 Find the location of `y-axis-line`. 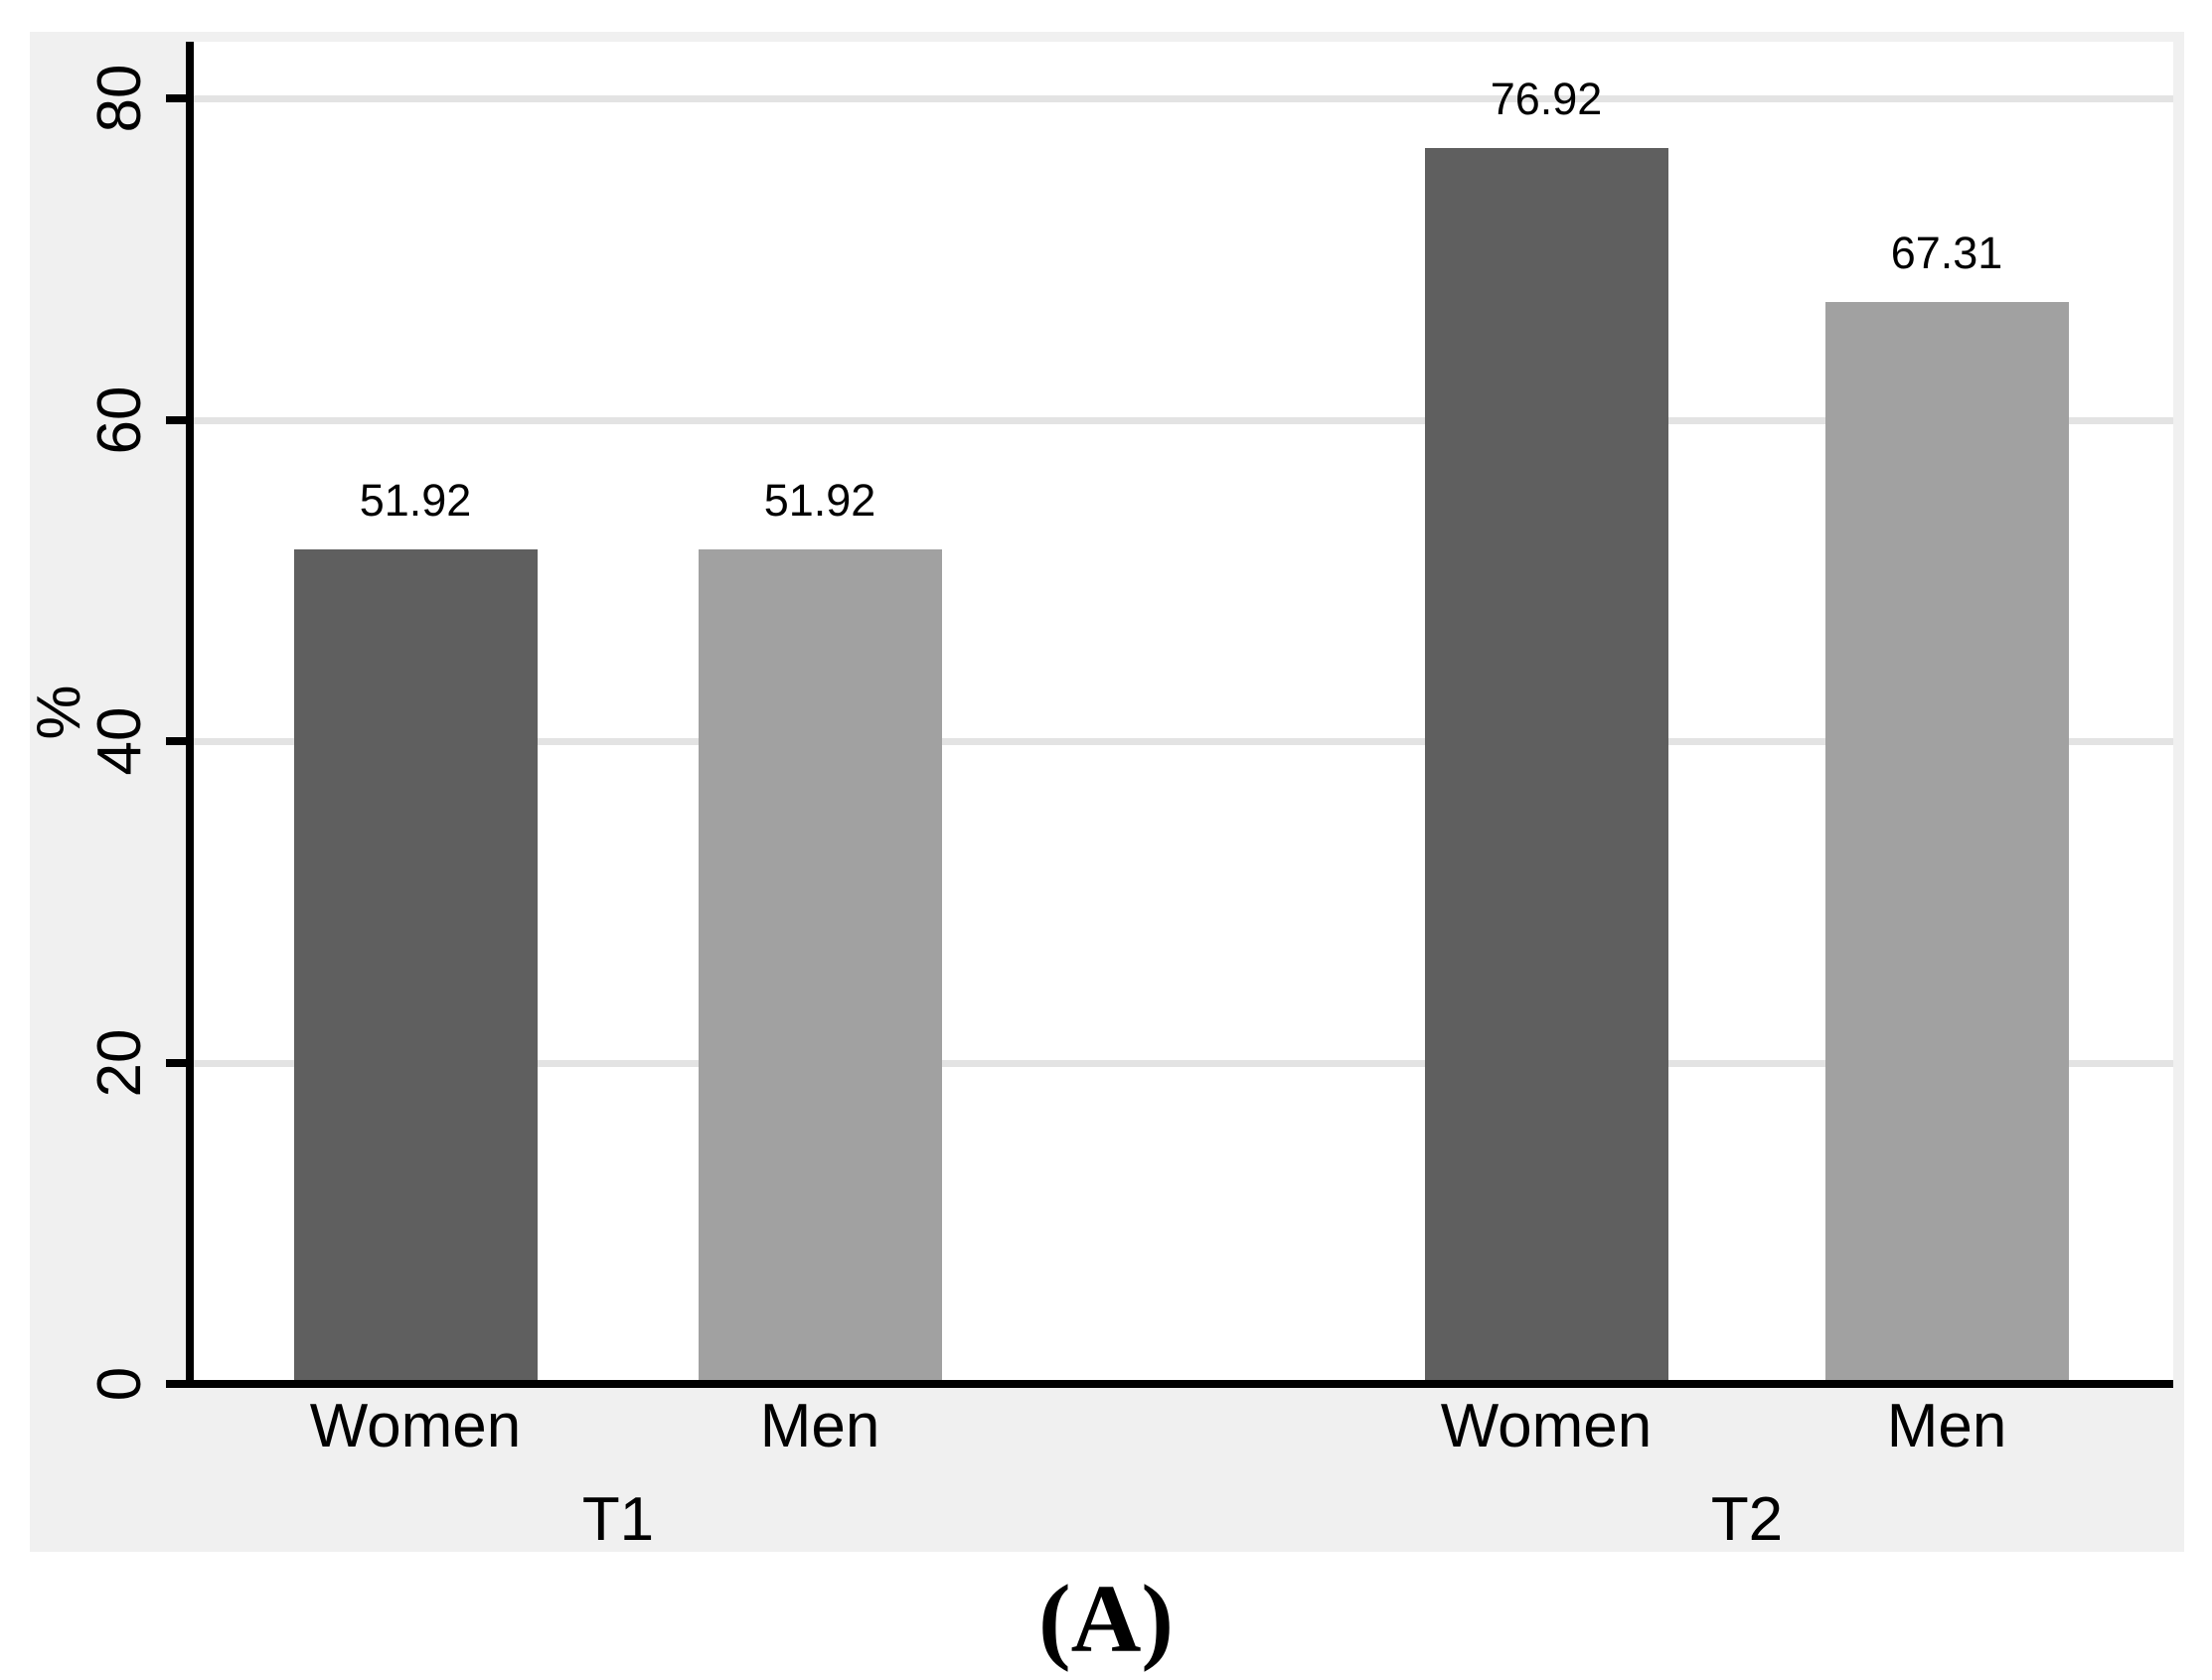

y-axis-line is located at coordinates (190, 715).